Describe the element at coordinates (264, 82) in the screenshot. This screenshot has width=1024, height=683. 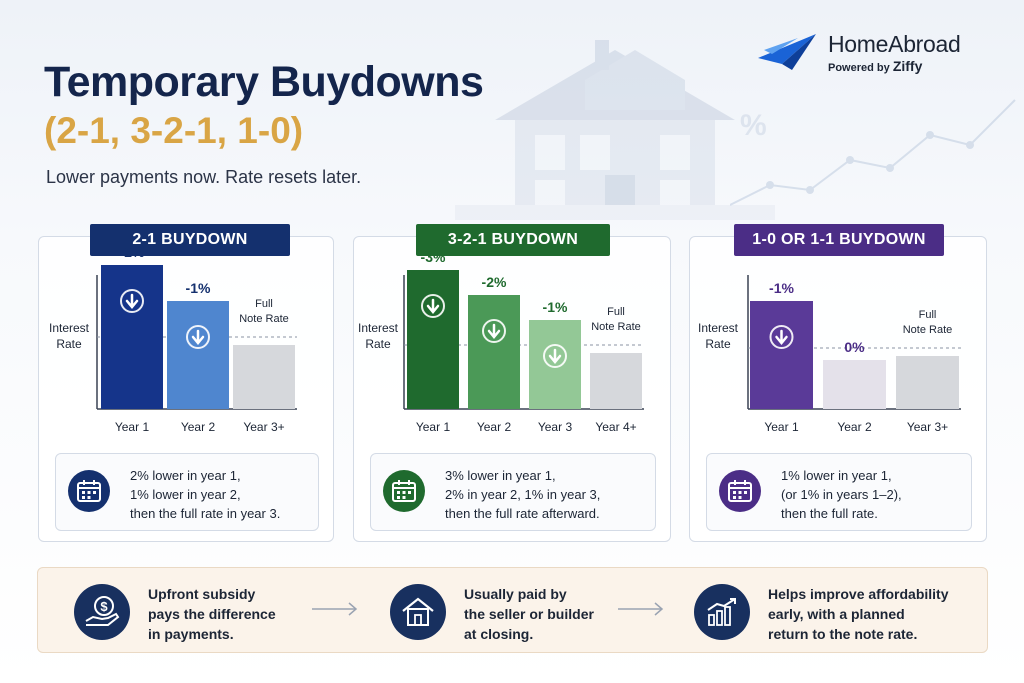
I see `page-title: Temporary Buydowns` at that location.